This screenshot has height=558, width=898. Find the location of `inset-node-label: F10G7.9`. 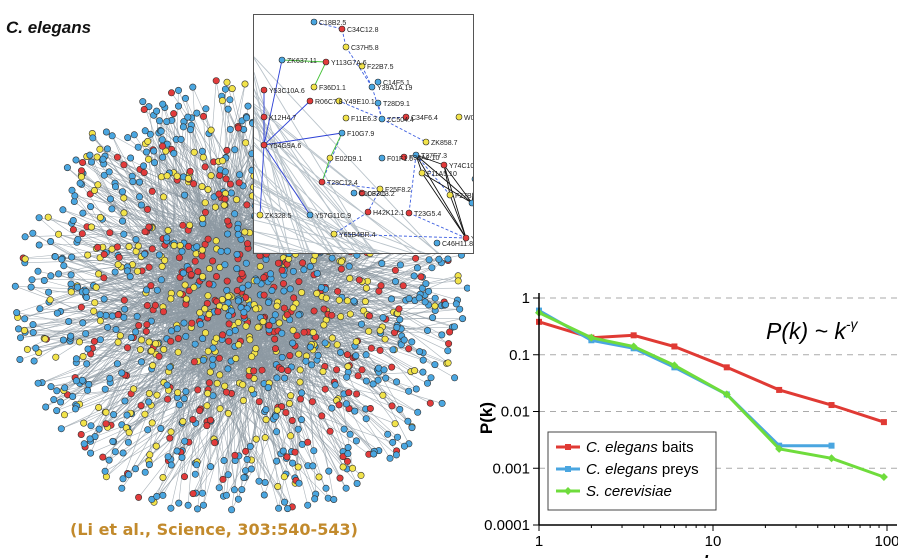

inset-node-label: F10G7.9 is located at coordinates (360, 134).